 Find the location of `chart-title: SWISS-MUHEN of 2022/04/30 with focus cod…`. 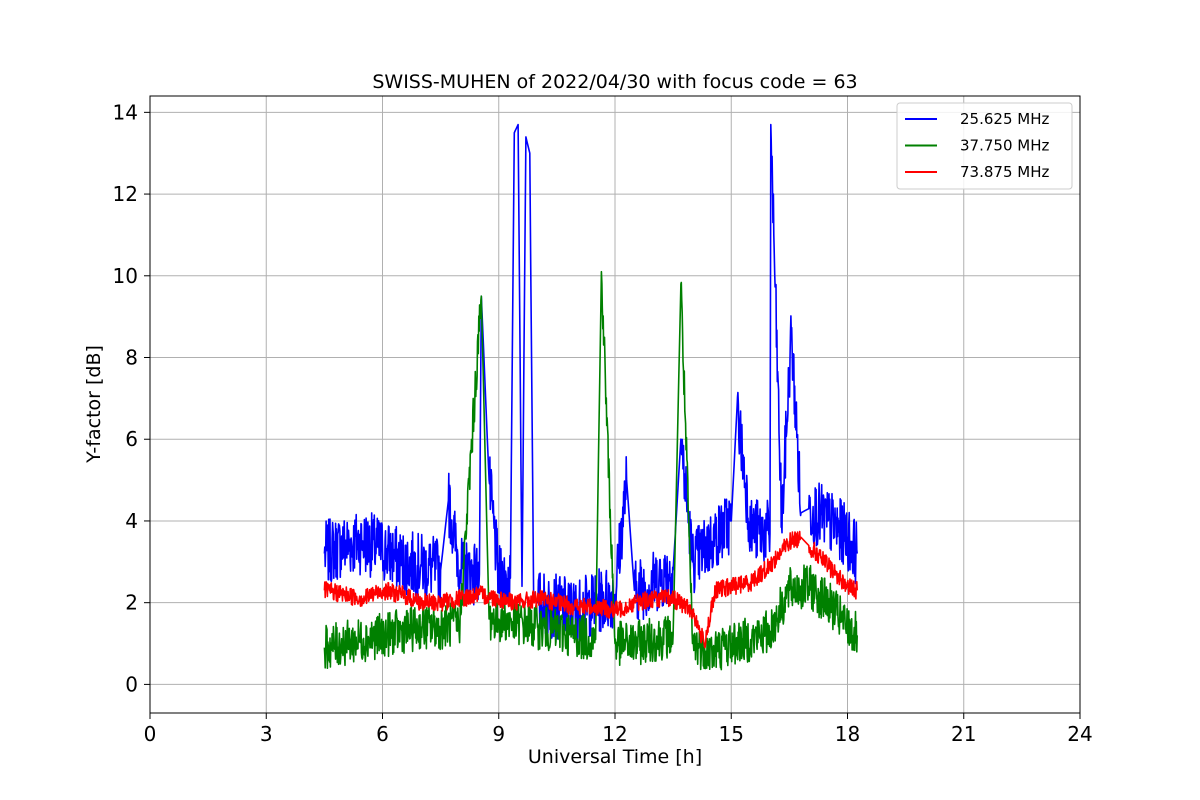

chart-title: SWISS-MUHEN of 2022/04/30 with focus cod… is located at coordinates (614, 82).